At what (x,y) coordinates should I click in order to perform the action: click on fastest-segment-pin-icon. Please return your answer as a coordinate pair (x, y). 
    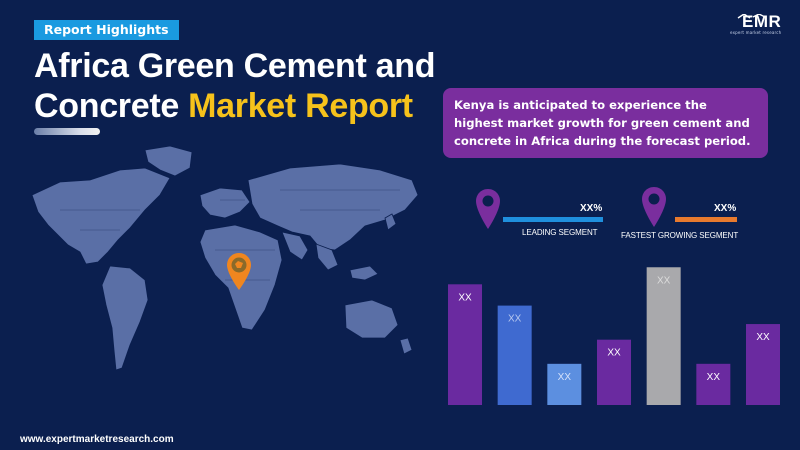
    Looking at the image, I should click on (654, 207).